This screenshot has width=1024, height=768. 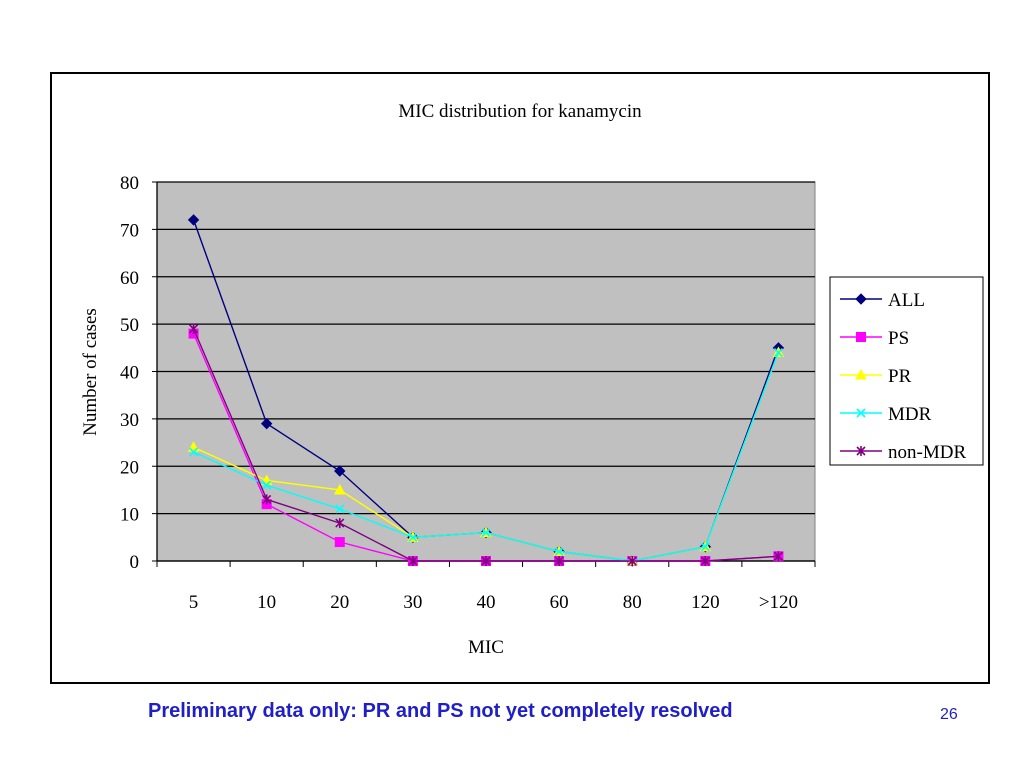 I want to click on y-tick-label: 80, so click(x=129, y=183).